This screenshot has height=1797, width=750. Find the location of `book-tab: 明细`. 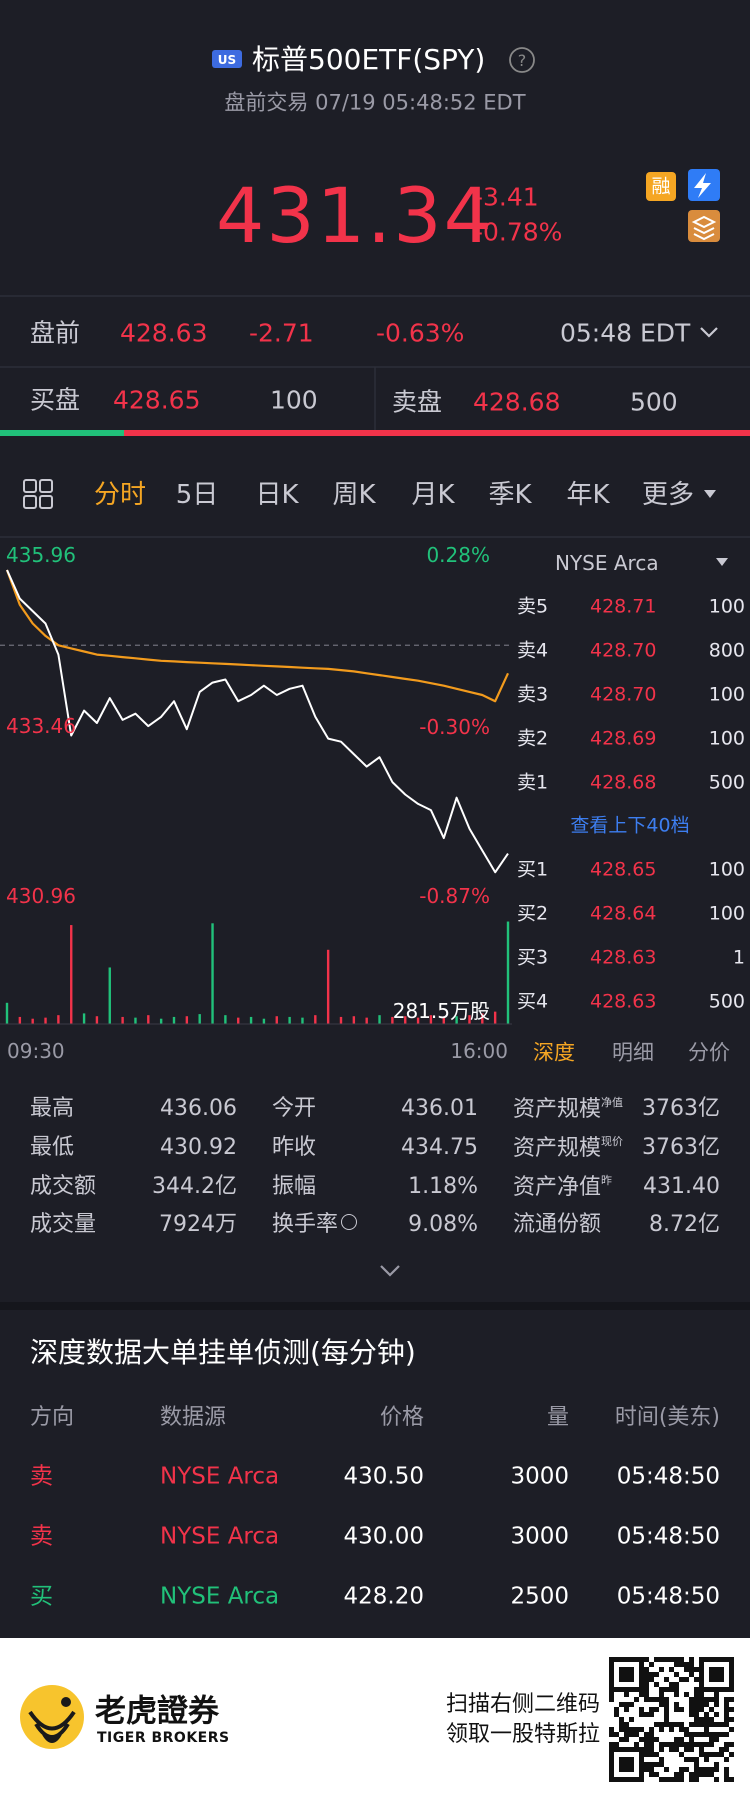

book-tab: 明细 is located at coordinates (633, 1052).